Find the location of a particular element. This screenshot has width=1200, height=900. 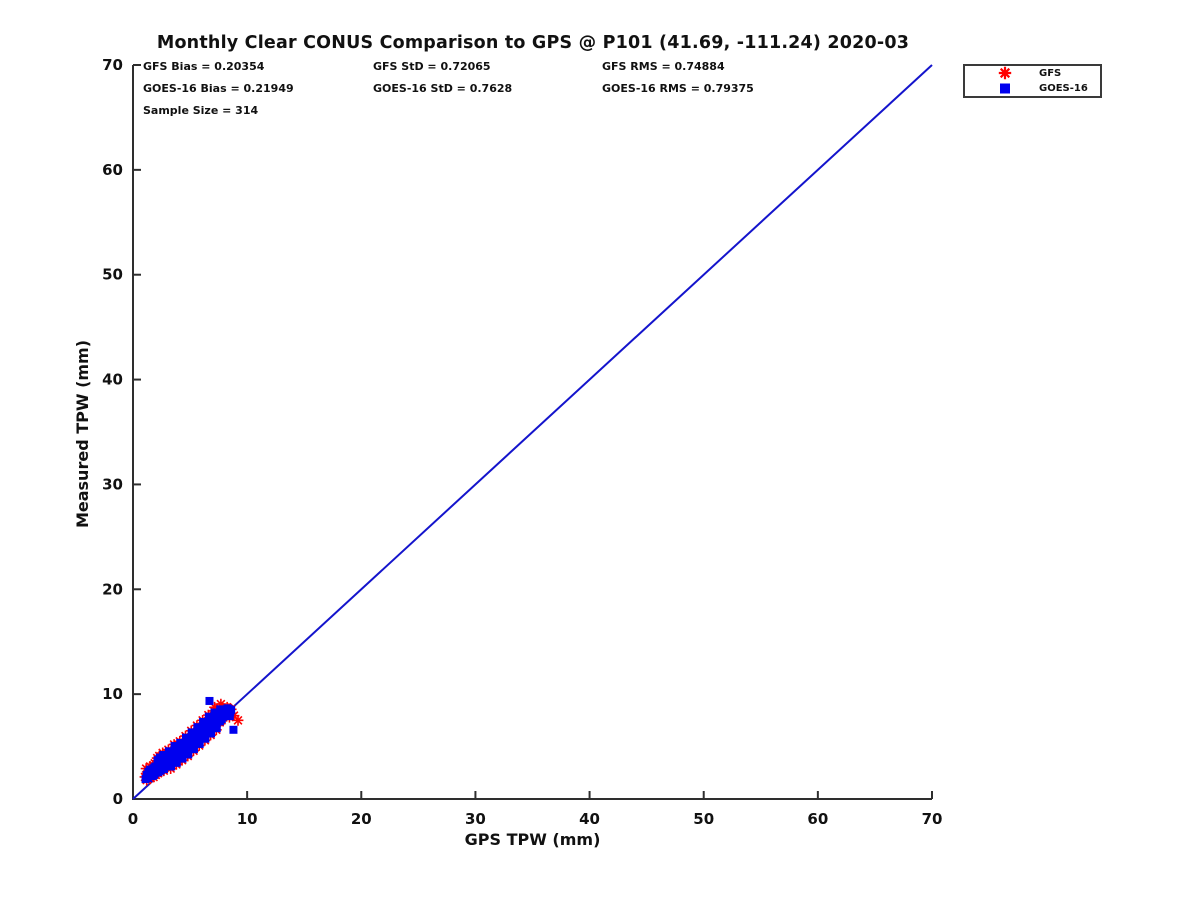

x-tick-label: 70 is located at coordinates (932, 819).